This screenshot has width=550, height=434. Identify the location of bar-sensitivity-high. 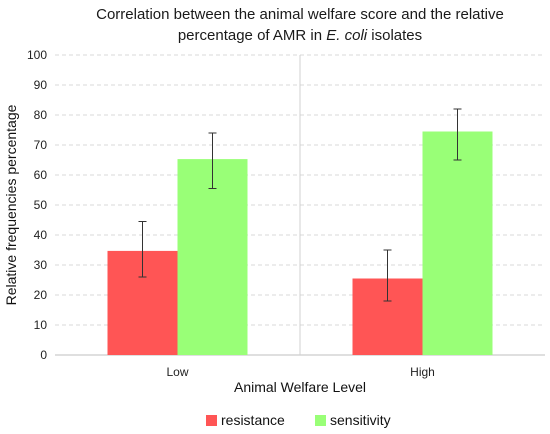
(457, 243).